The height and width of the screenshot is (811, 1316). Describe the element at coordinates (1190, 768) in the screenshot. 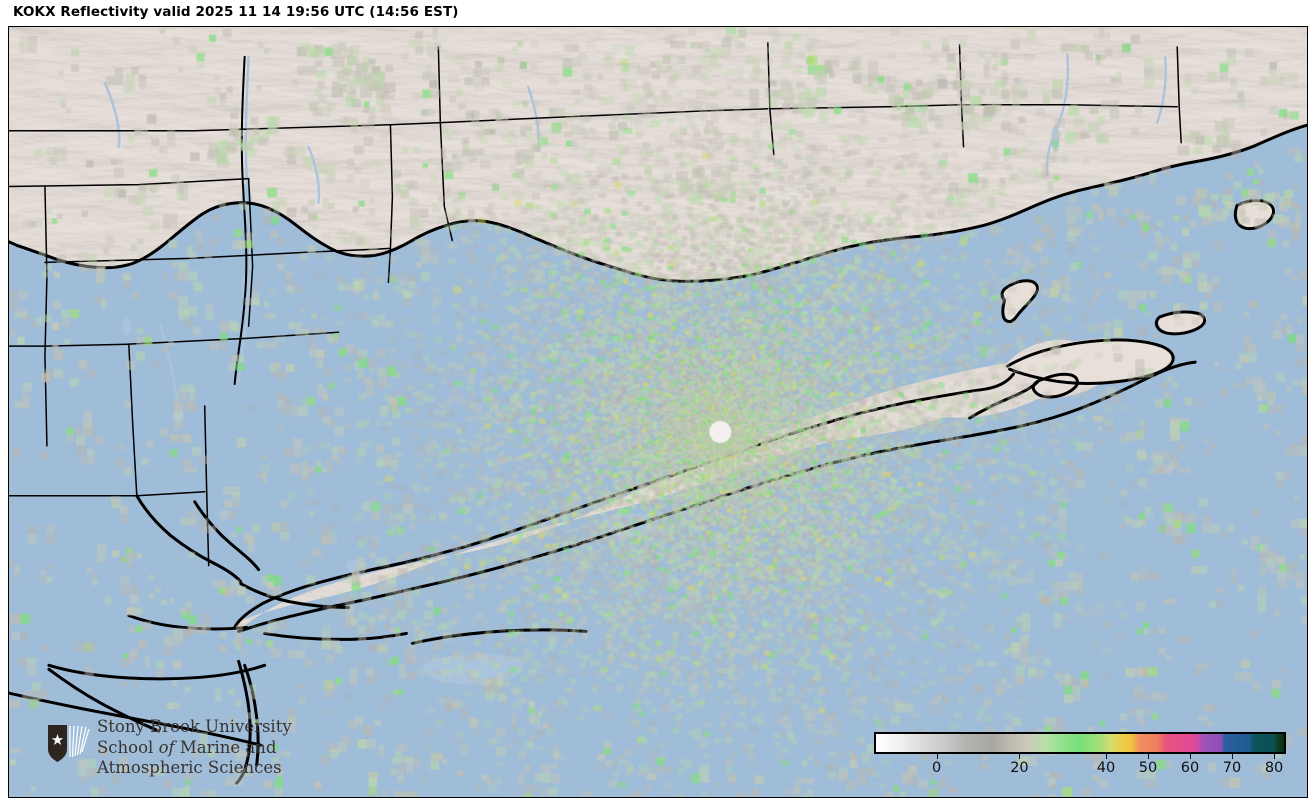

I see `colorbar-tick-label-60: 60` at that location.